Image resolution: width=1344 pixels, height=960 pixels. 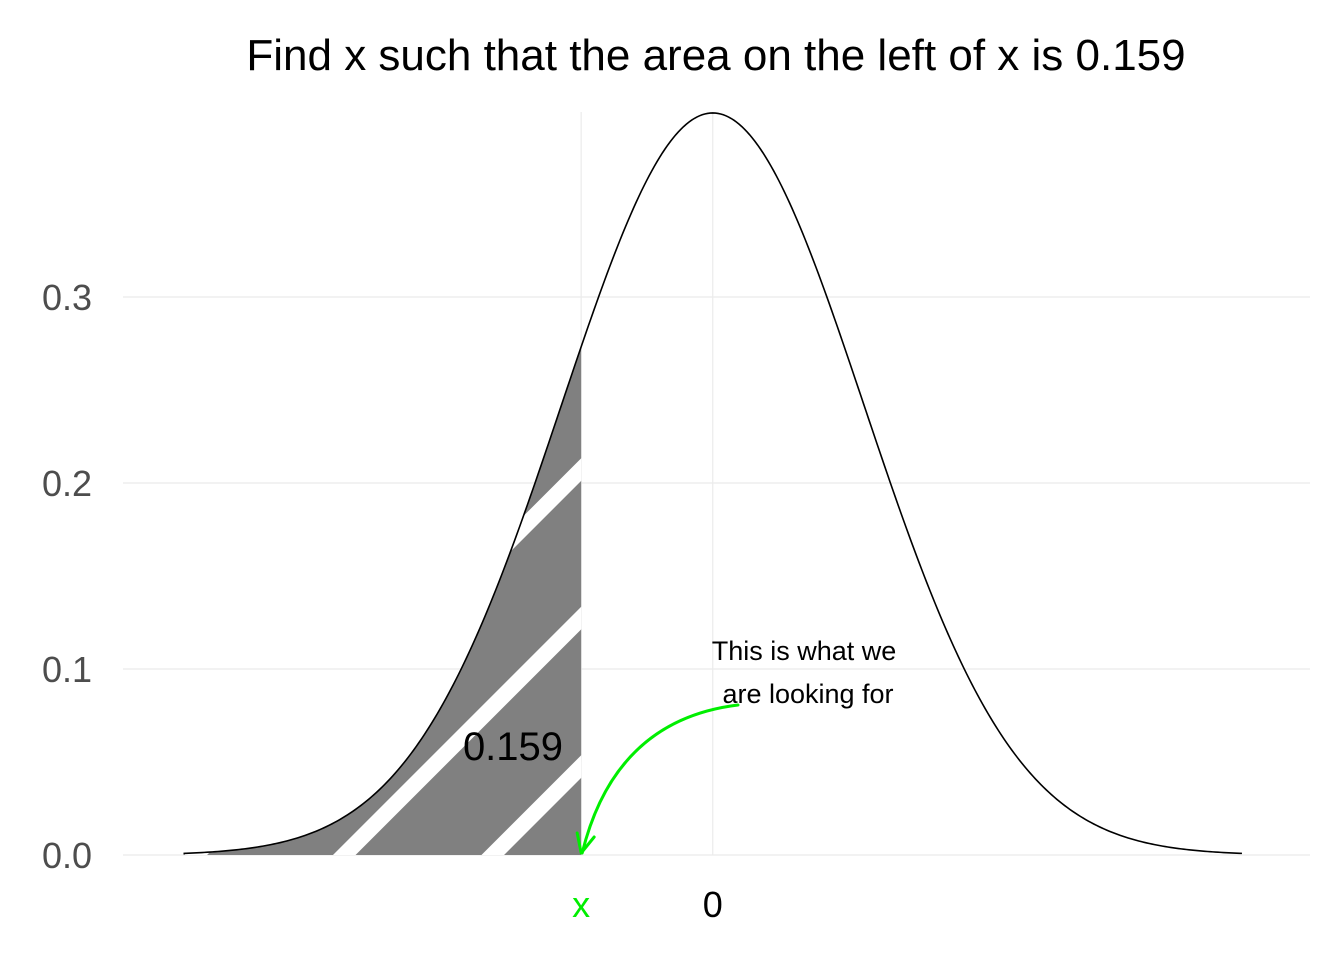 I want to click on y-tick-label: 0.1, so click(x=67, y=669).